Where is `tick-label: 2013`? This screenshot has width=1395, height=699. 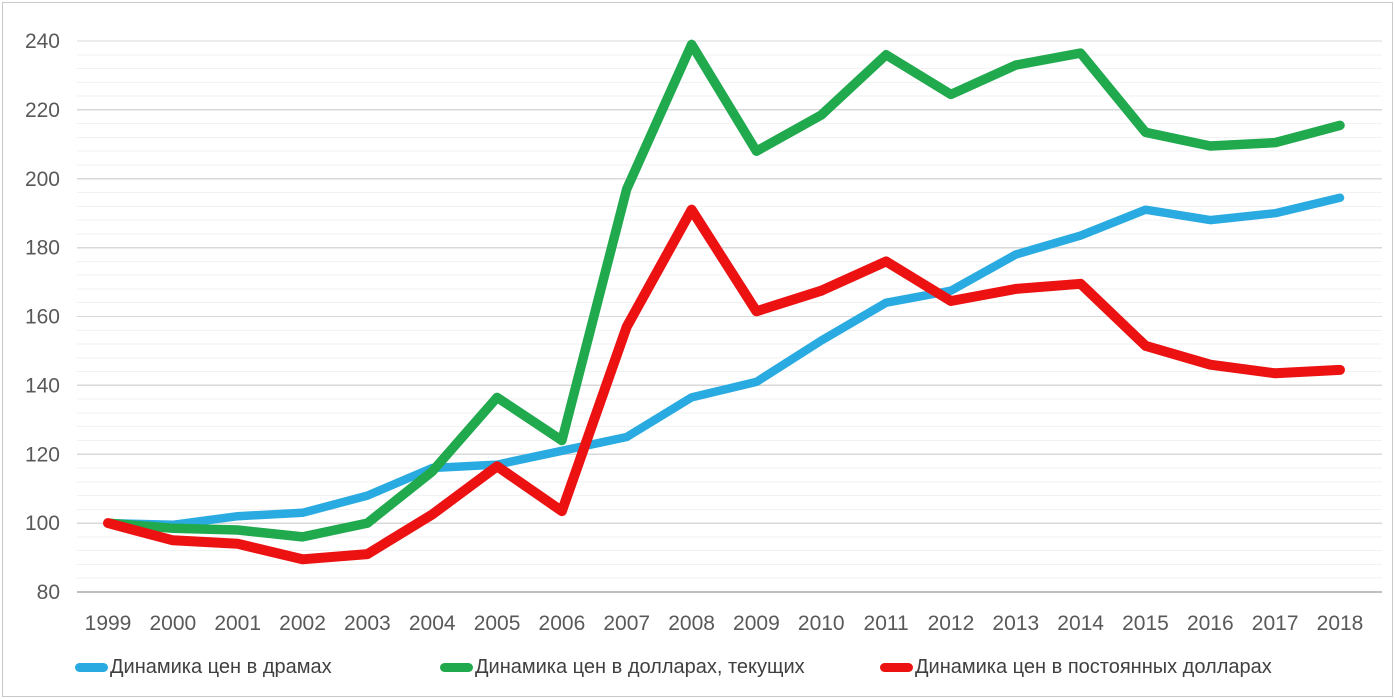 tick-label: 2013 is located at coordinates (1015, 623).